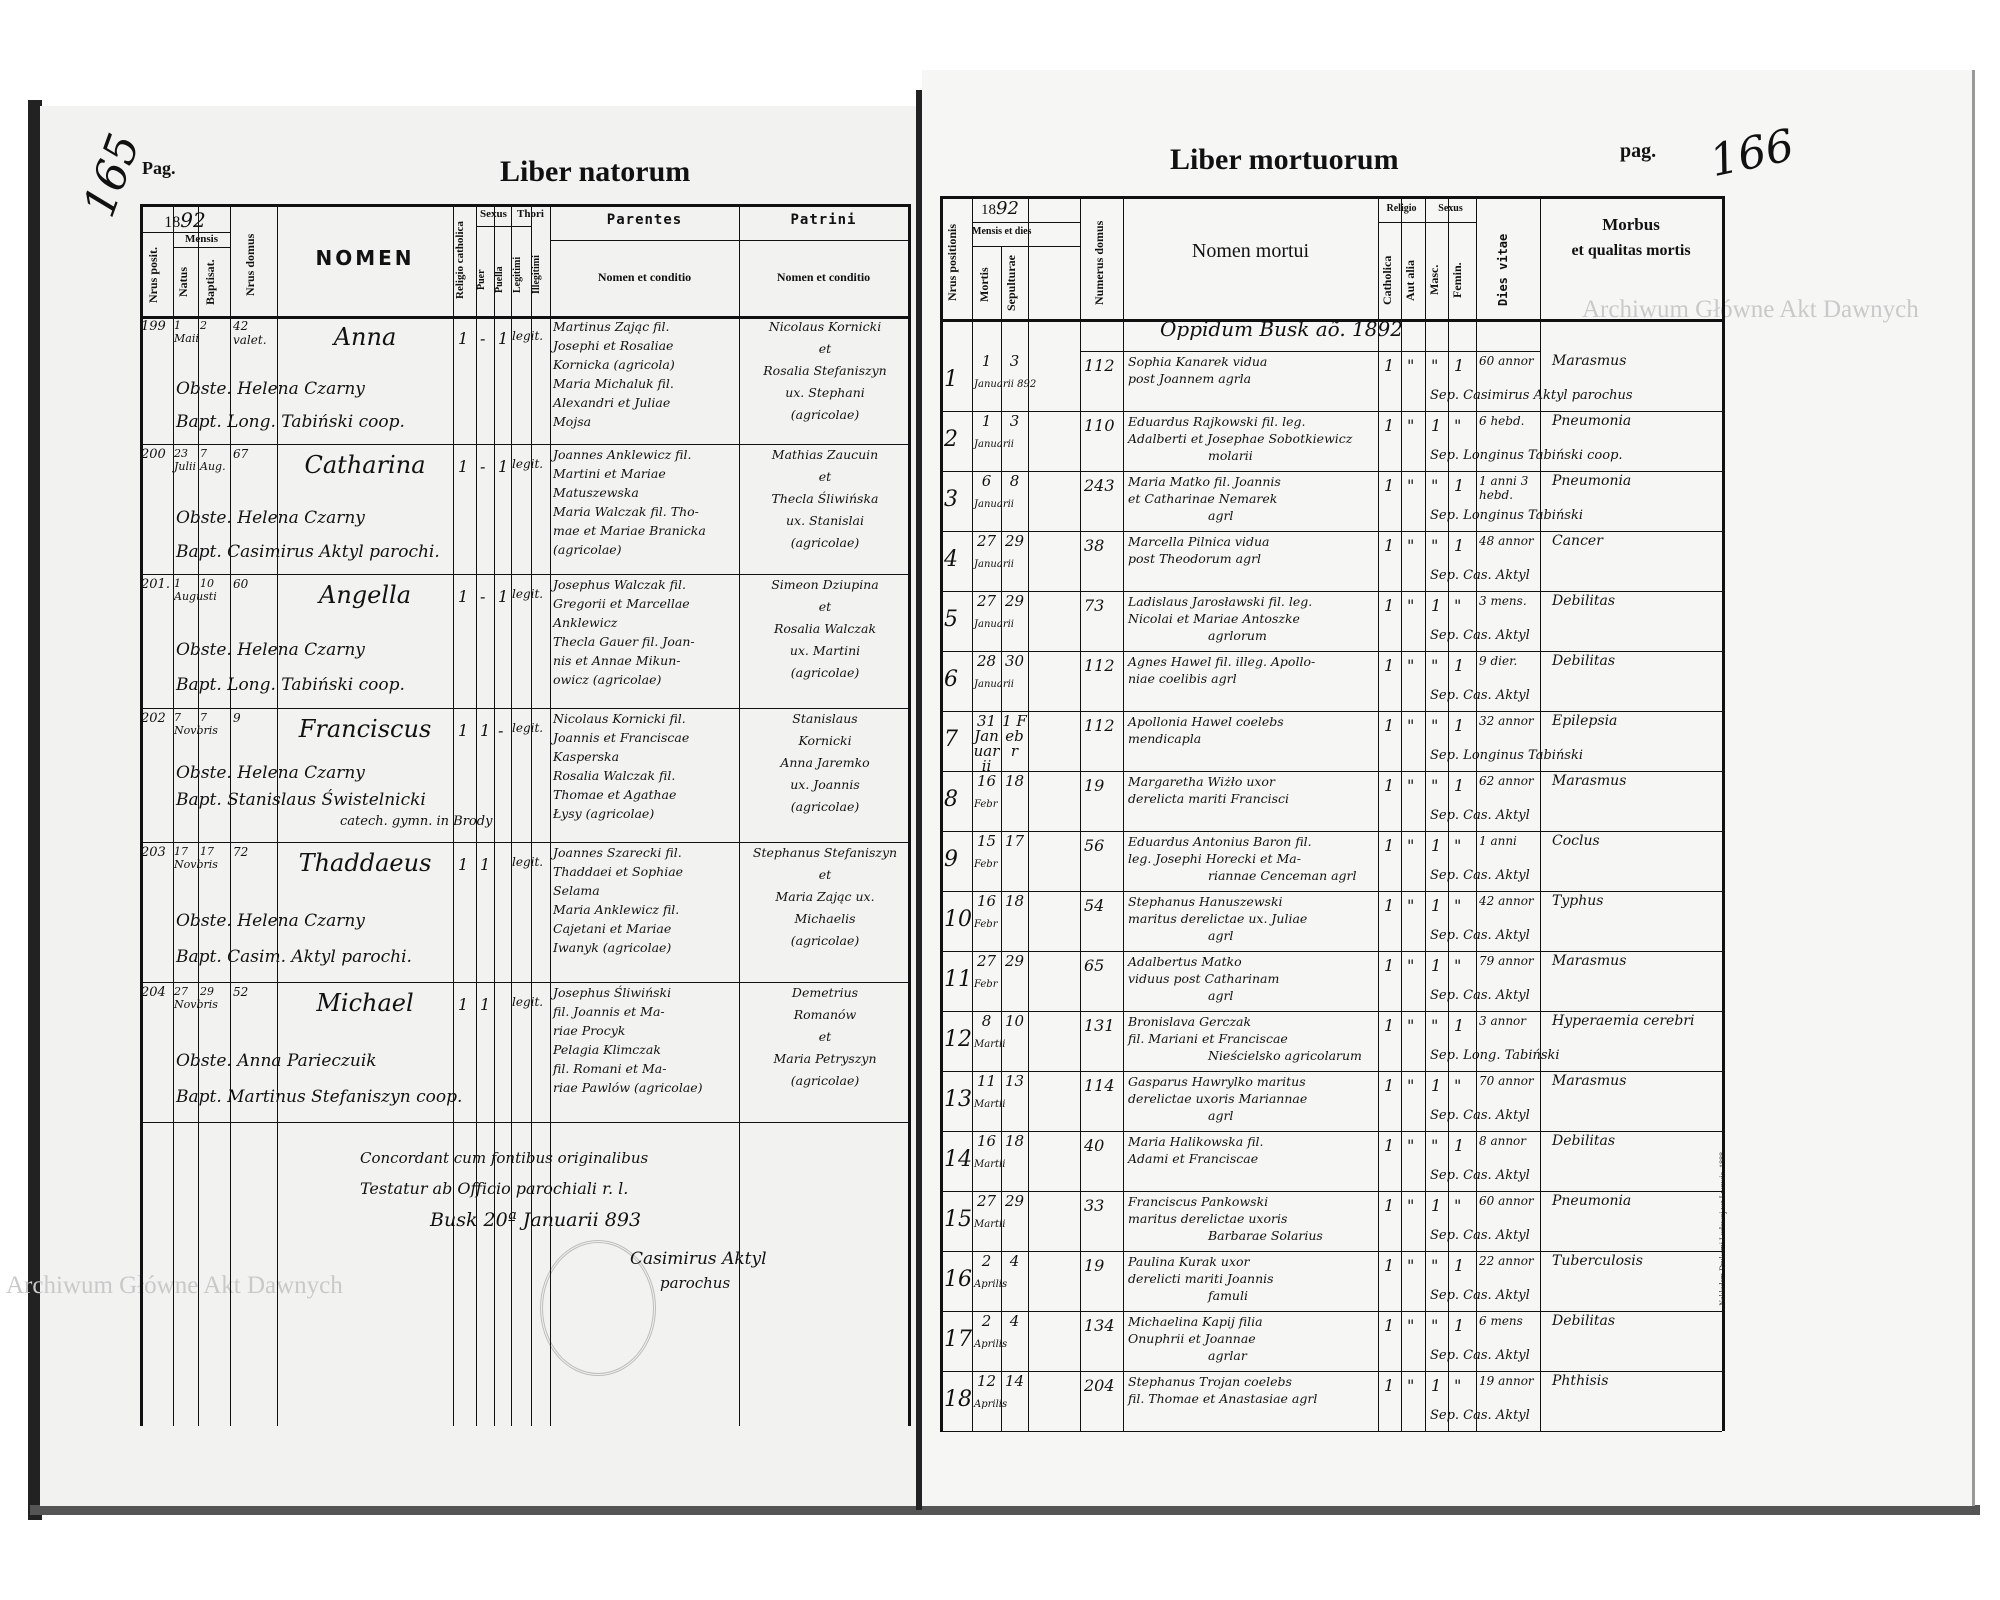  What do you see at coordinates (986, 804) in the screenshot?
I see `month: Febr` at bounding box center [986, 804].